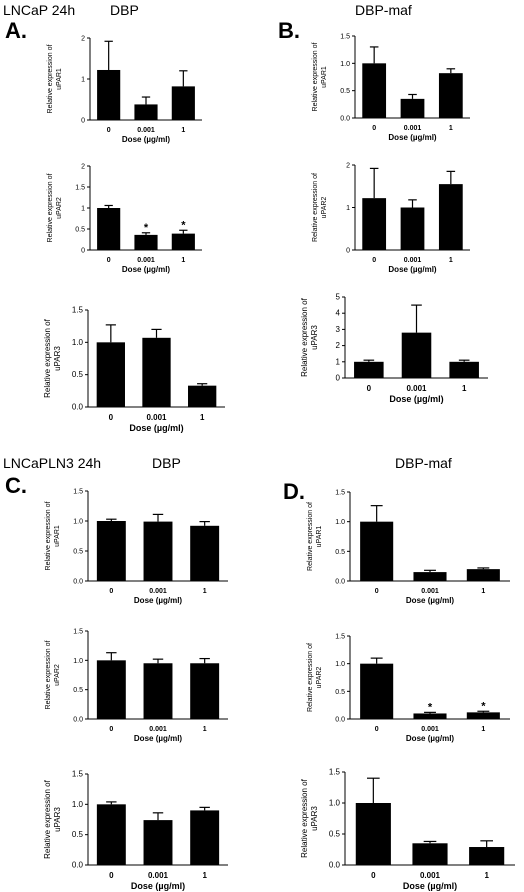 The image size is (524, 892). What do you see at coordinates (156, 428) in the screenshot?
I see `chart-a-3-x-label: Dose (µg/ml)` at bounding box center [156, 428].